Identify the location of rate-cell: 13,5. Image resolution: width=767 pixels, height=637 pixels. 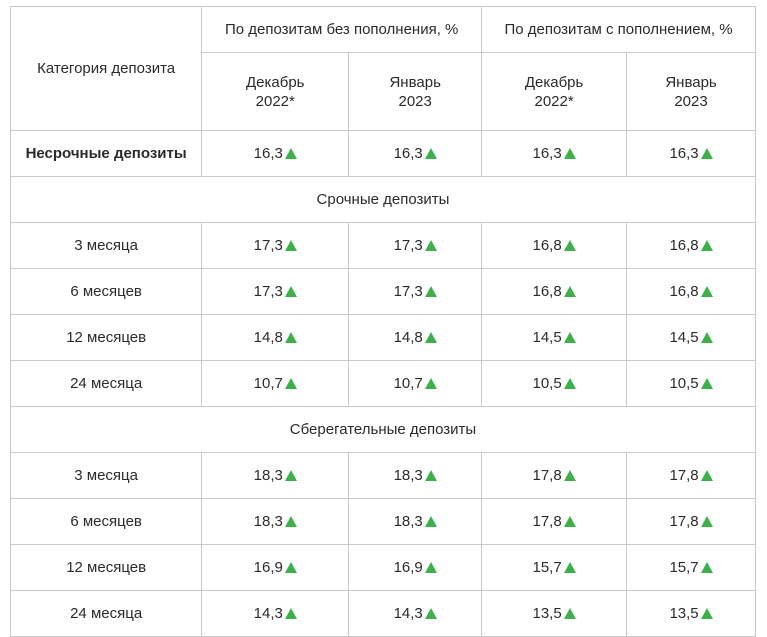
(691, 613).